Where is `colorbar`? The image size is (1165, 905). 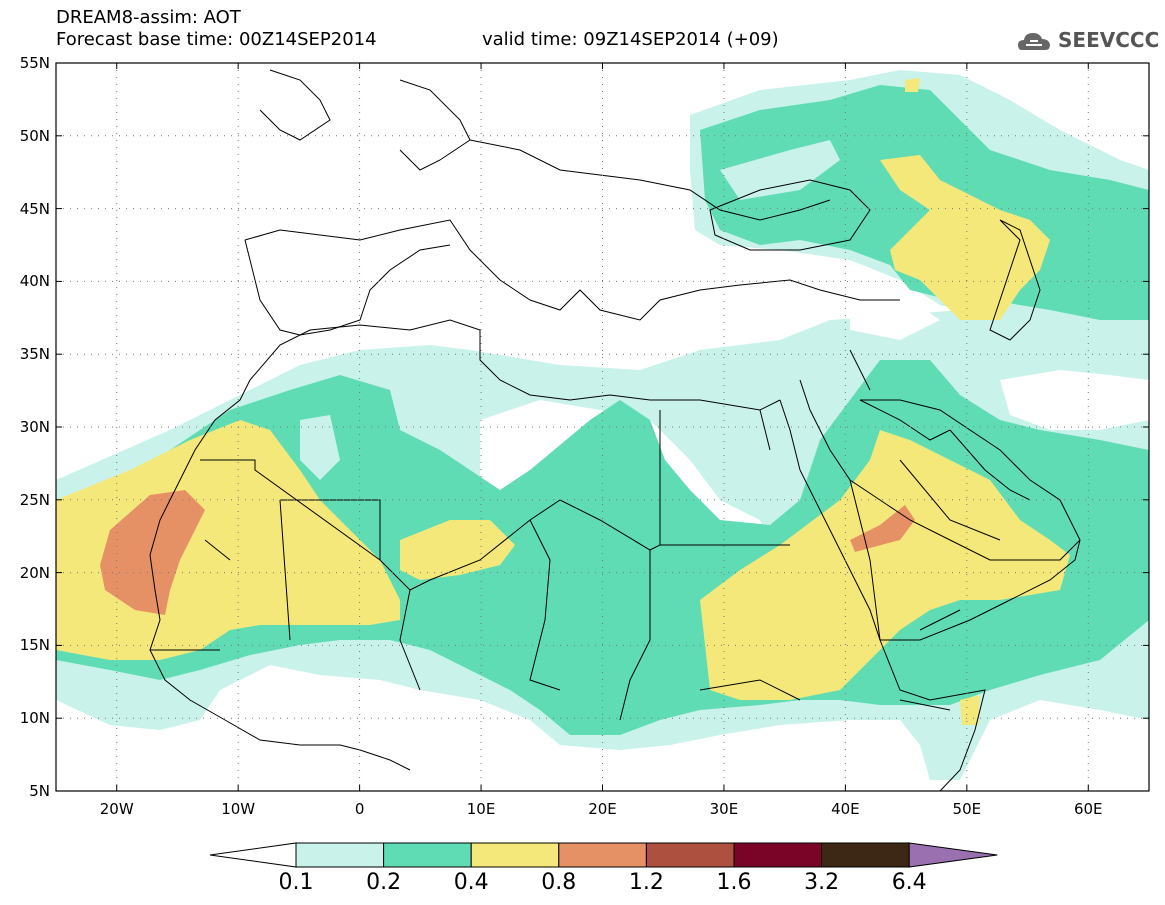
colorbar is located at coordinates (603, 855).